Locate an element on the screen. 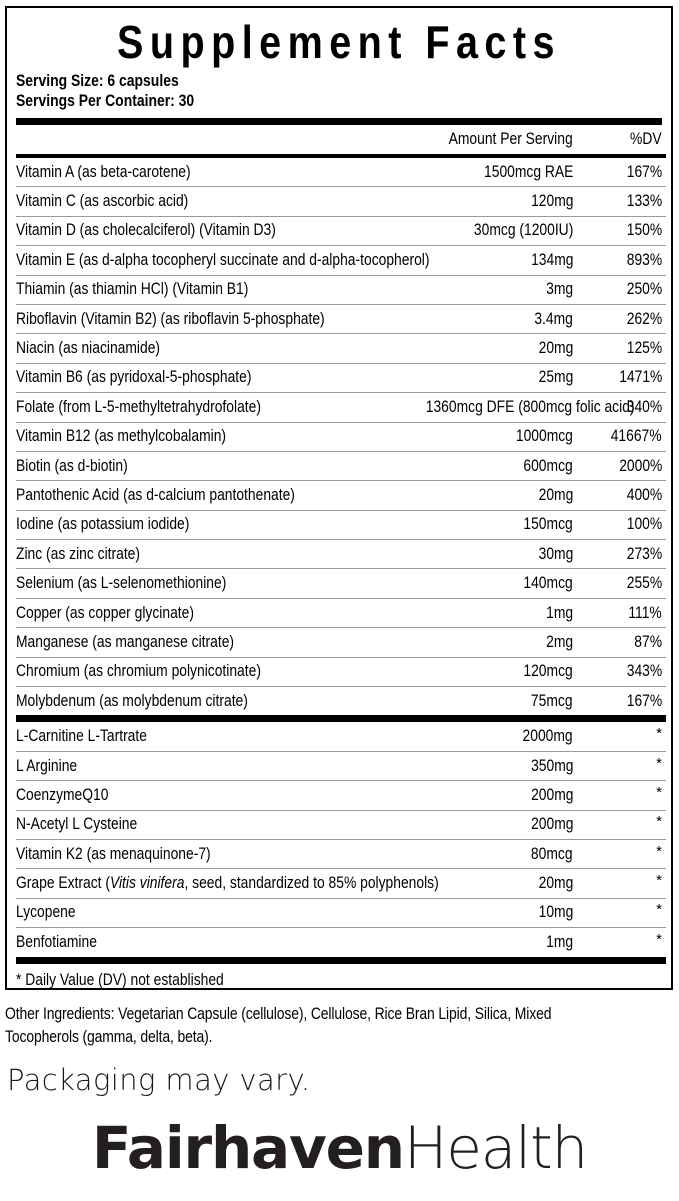 The width and height of the screenshot is (679, 1201). header-divider-thick is located at coordinates (339, 121).